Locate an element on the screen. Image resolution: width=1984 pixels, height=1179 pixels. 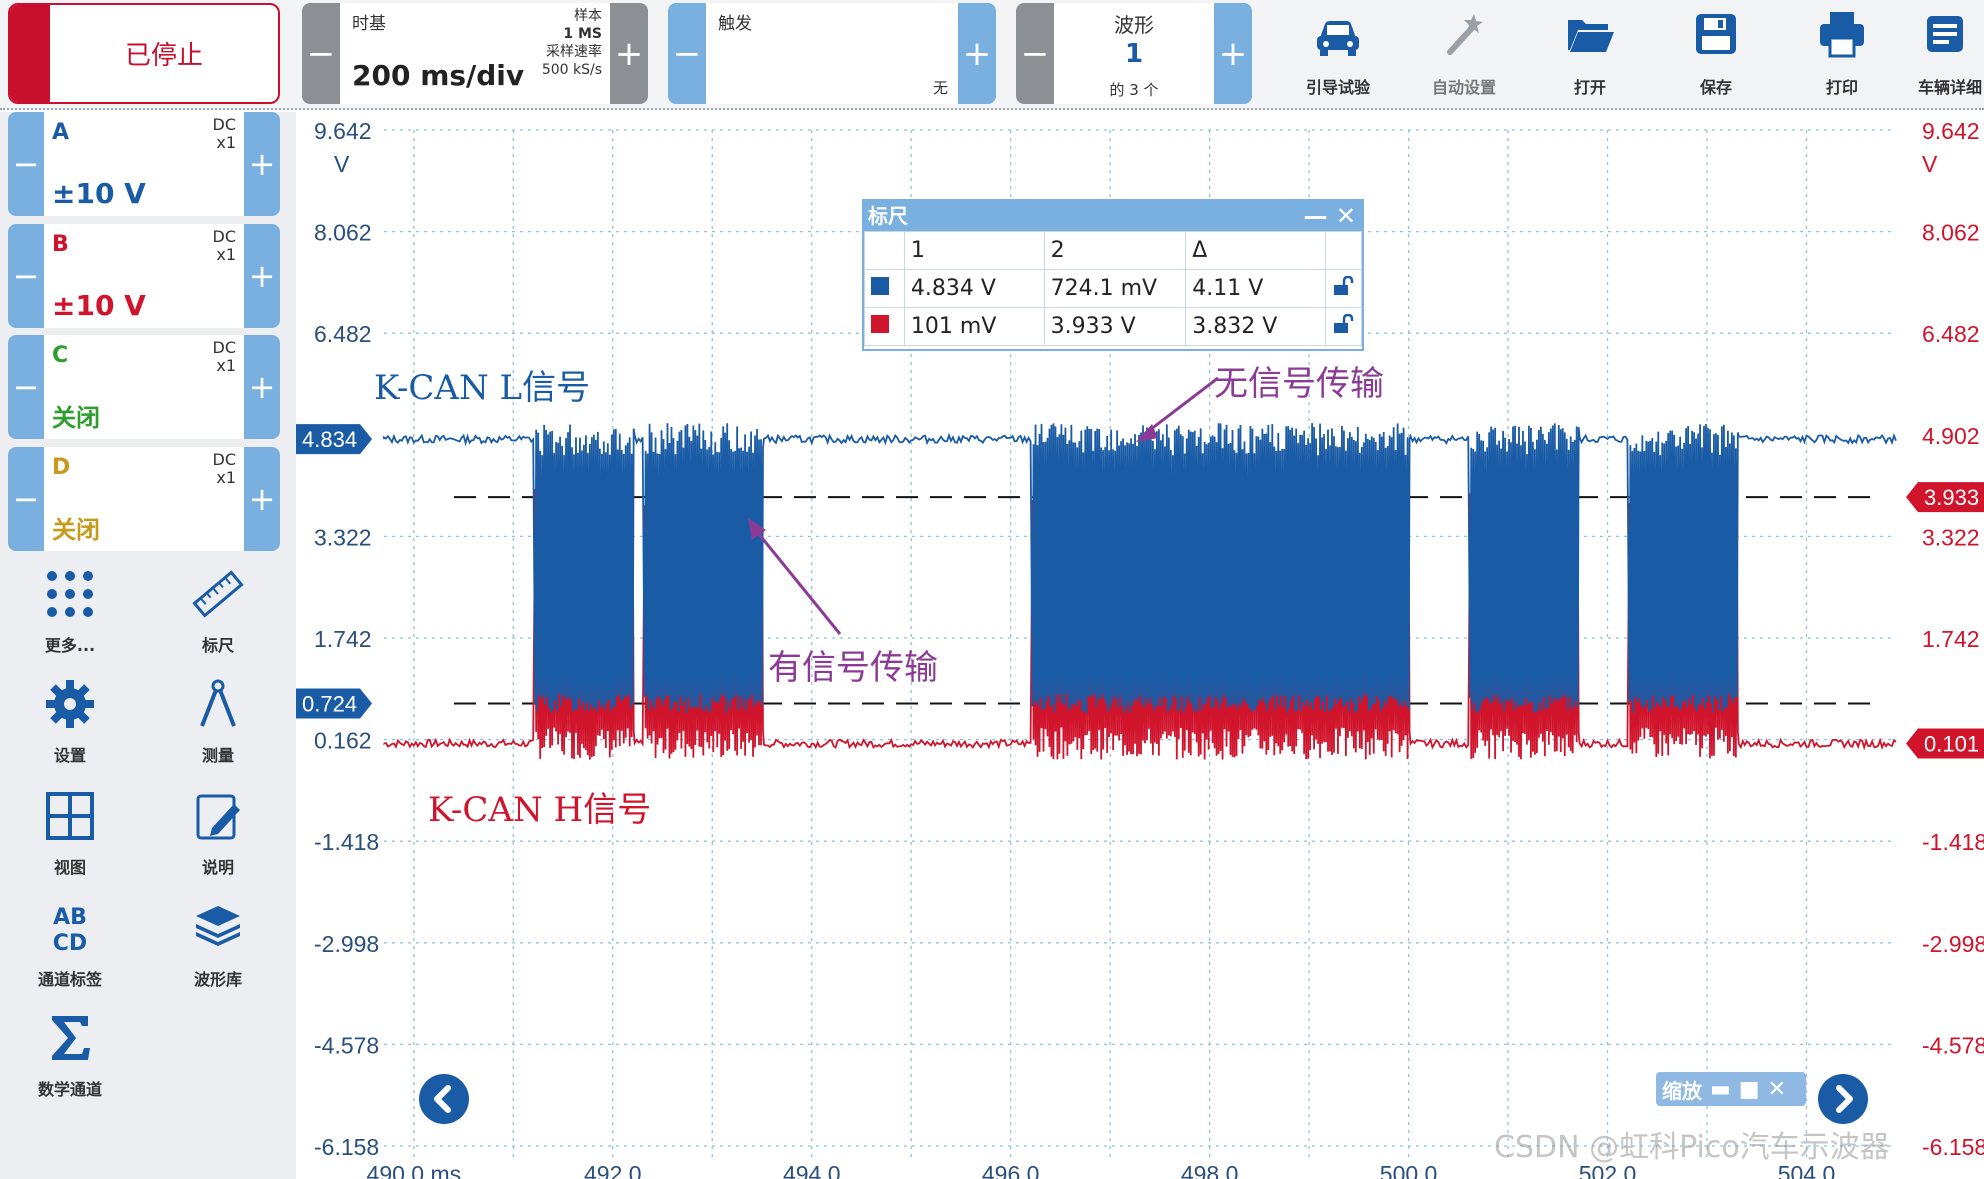
samples-value: 1 MS is located at coordinates (582, 34).